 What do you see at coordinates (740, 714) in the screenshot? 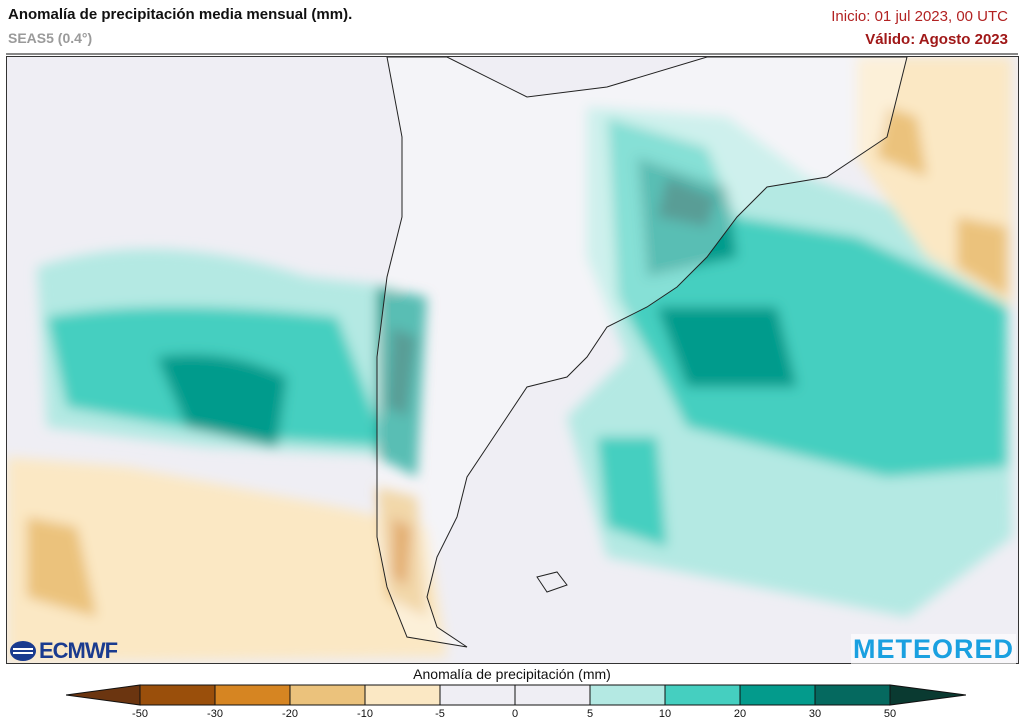
I see `legend-tick-label: 20` at bounding box center [740, 714].